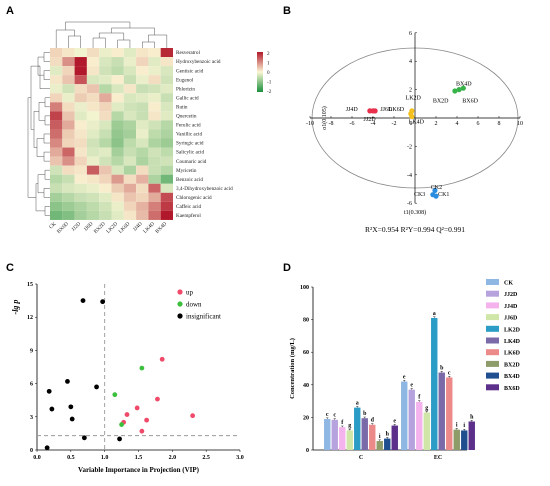 This screenshot has width=550, height=486. I want to click on heatmap-cells, so click(111, 134).